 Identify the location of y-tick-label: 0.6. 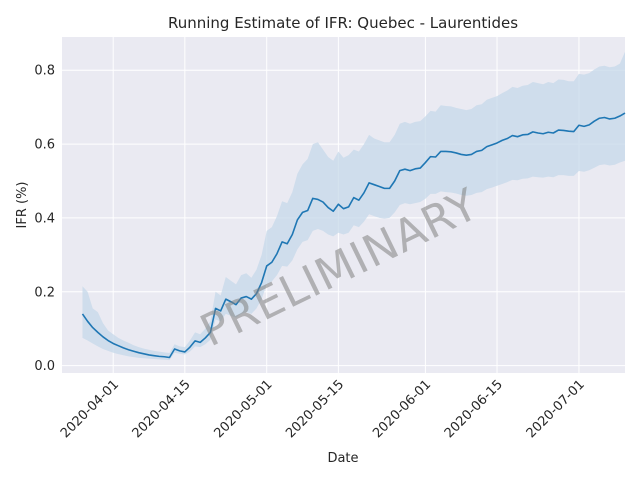
(44, 145).